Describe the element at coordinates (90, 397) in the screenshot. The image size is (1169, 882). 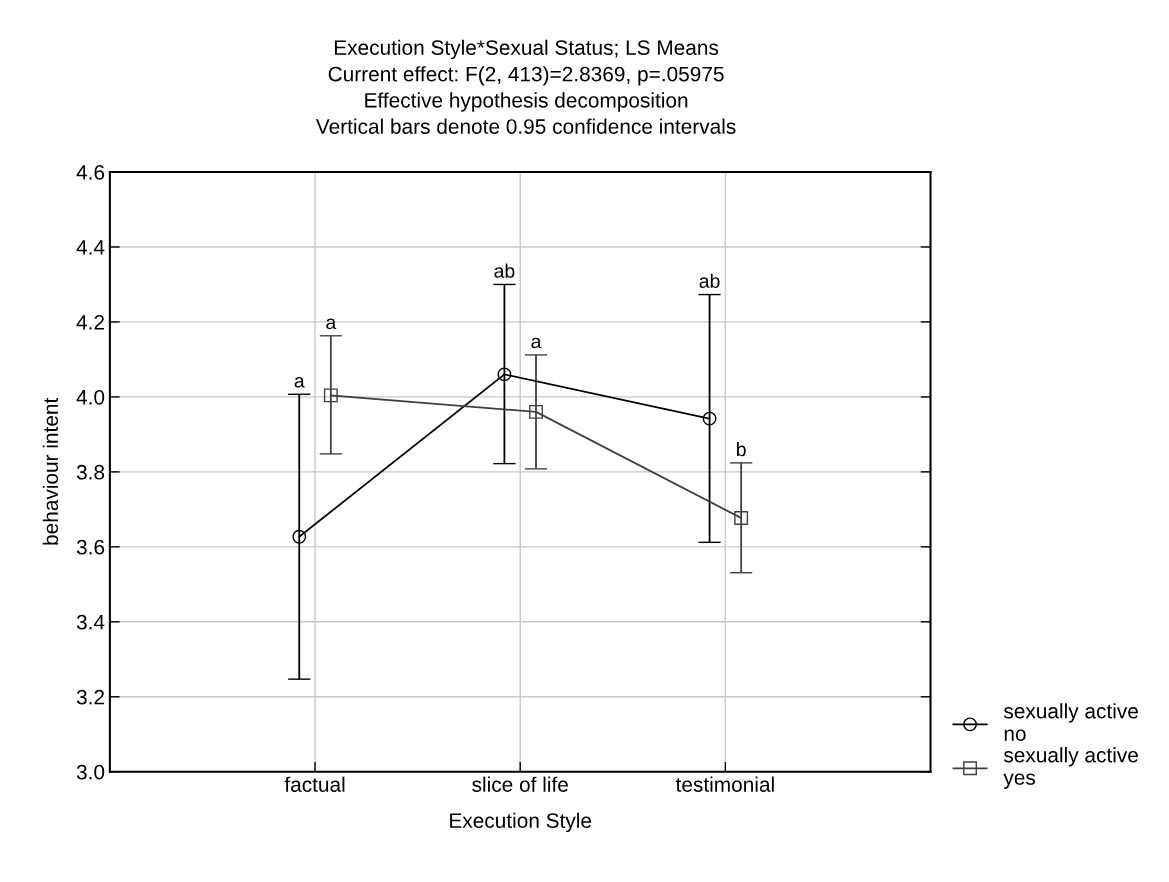
I see `y-tick-label: 4.0` at that location.